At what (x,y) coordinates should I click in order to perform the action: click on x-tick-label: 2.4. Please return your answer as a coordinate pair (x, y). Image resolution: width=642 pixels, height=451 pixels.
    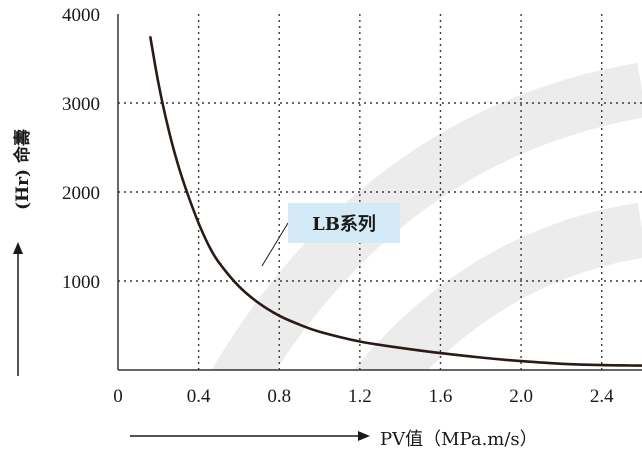
    Looking at the image, I should click on (602, 396).